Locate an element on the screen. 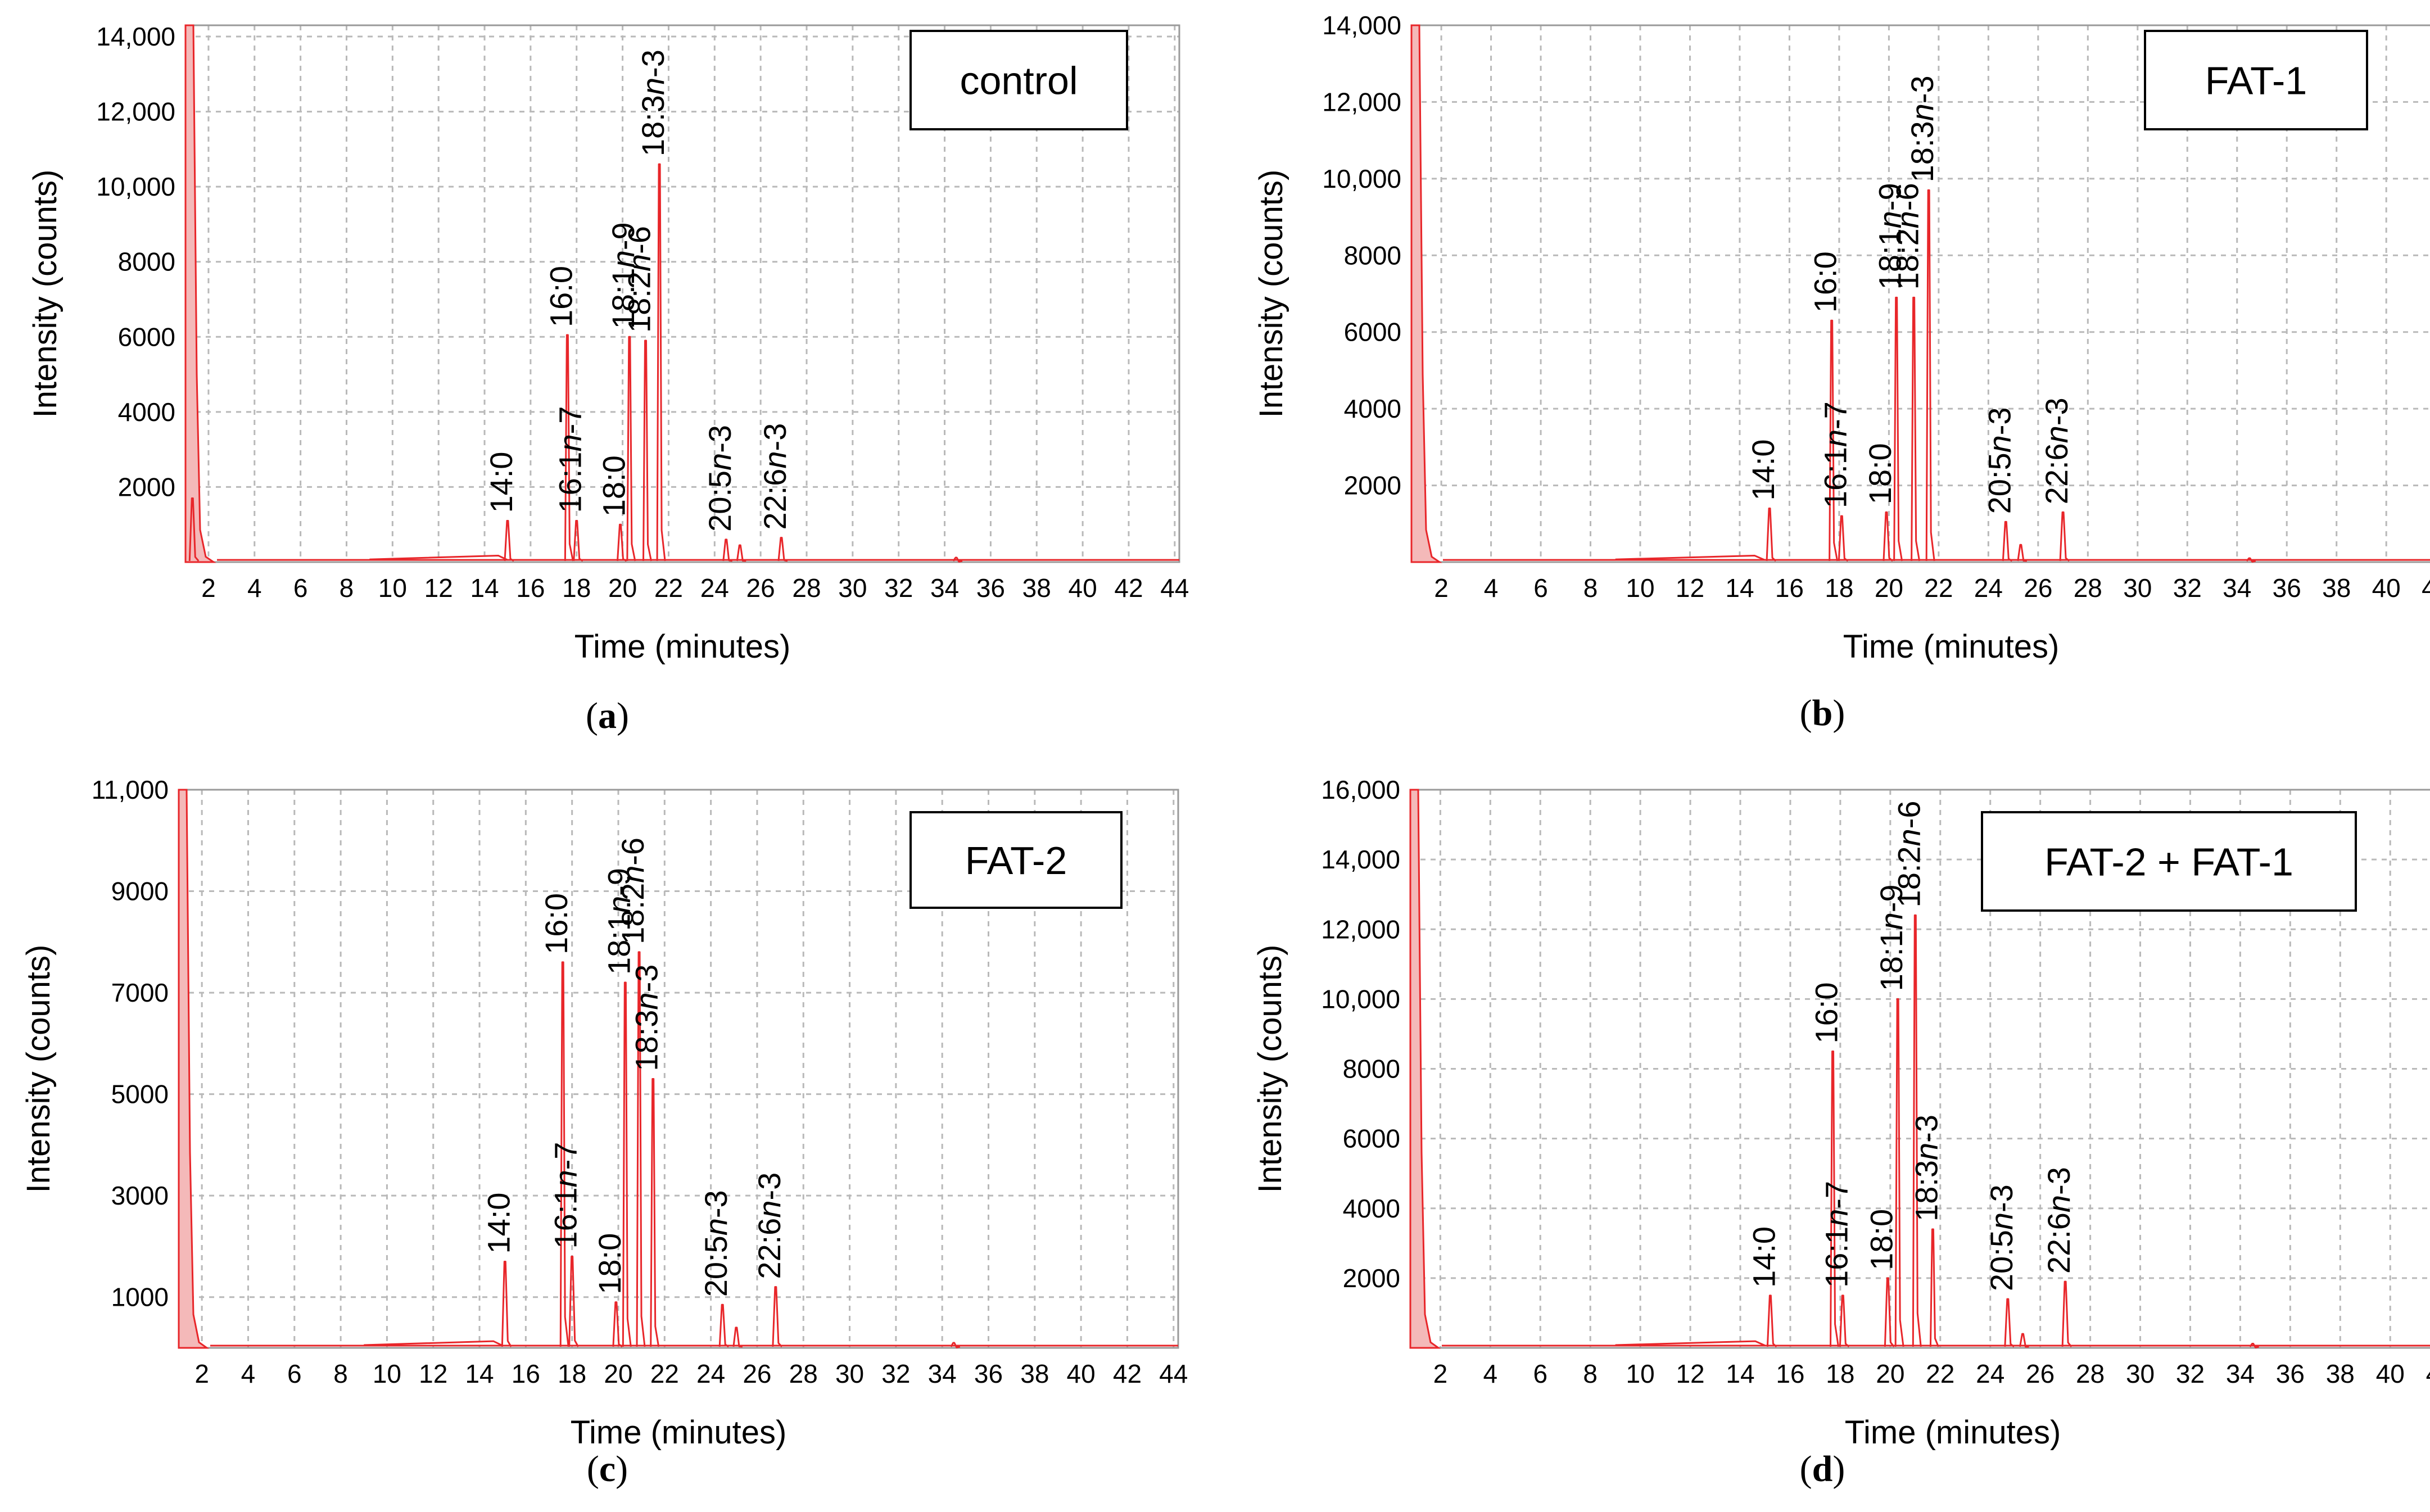  legend-label: FAT-2 + FAT-1 is located at coordinates (2168, 862).